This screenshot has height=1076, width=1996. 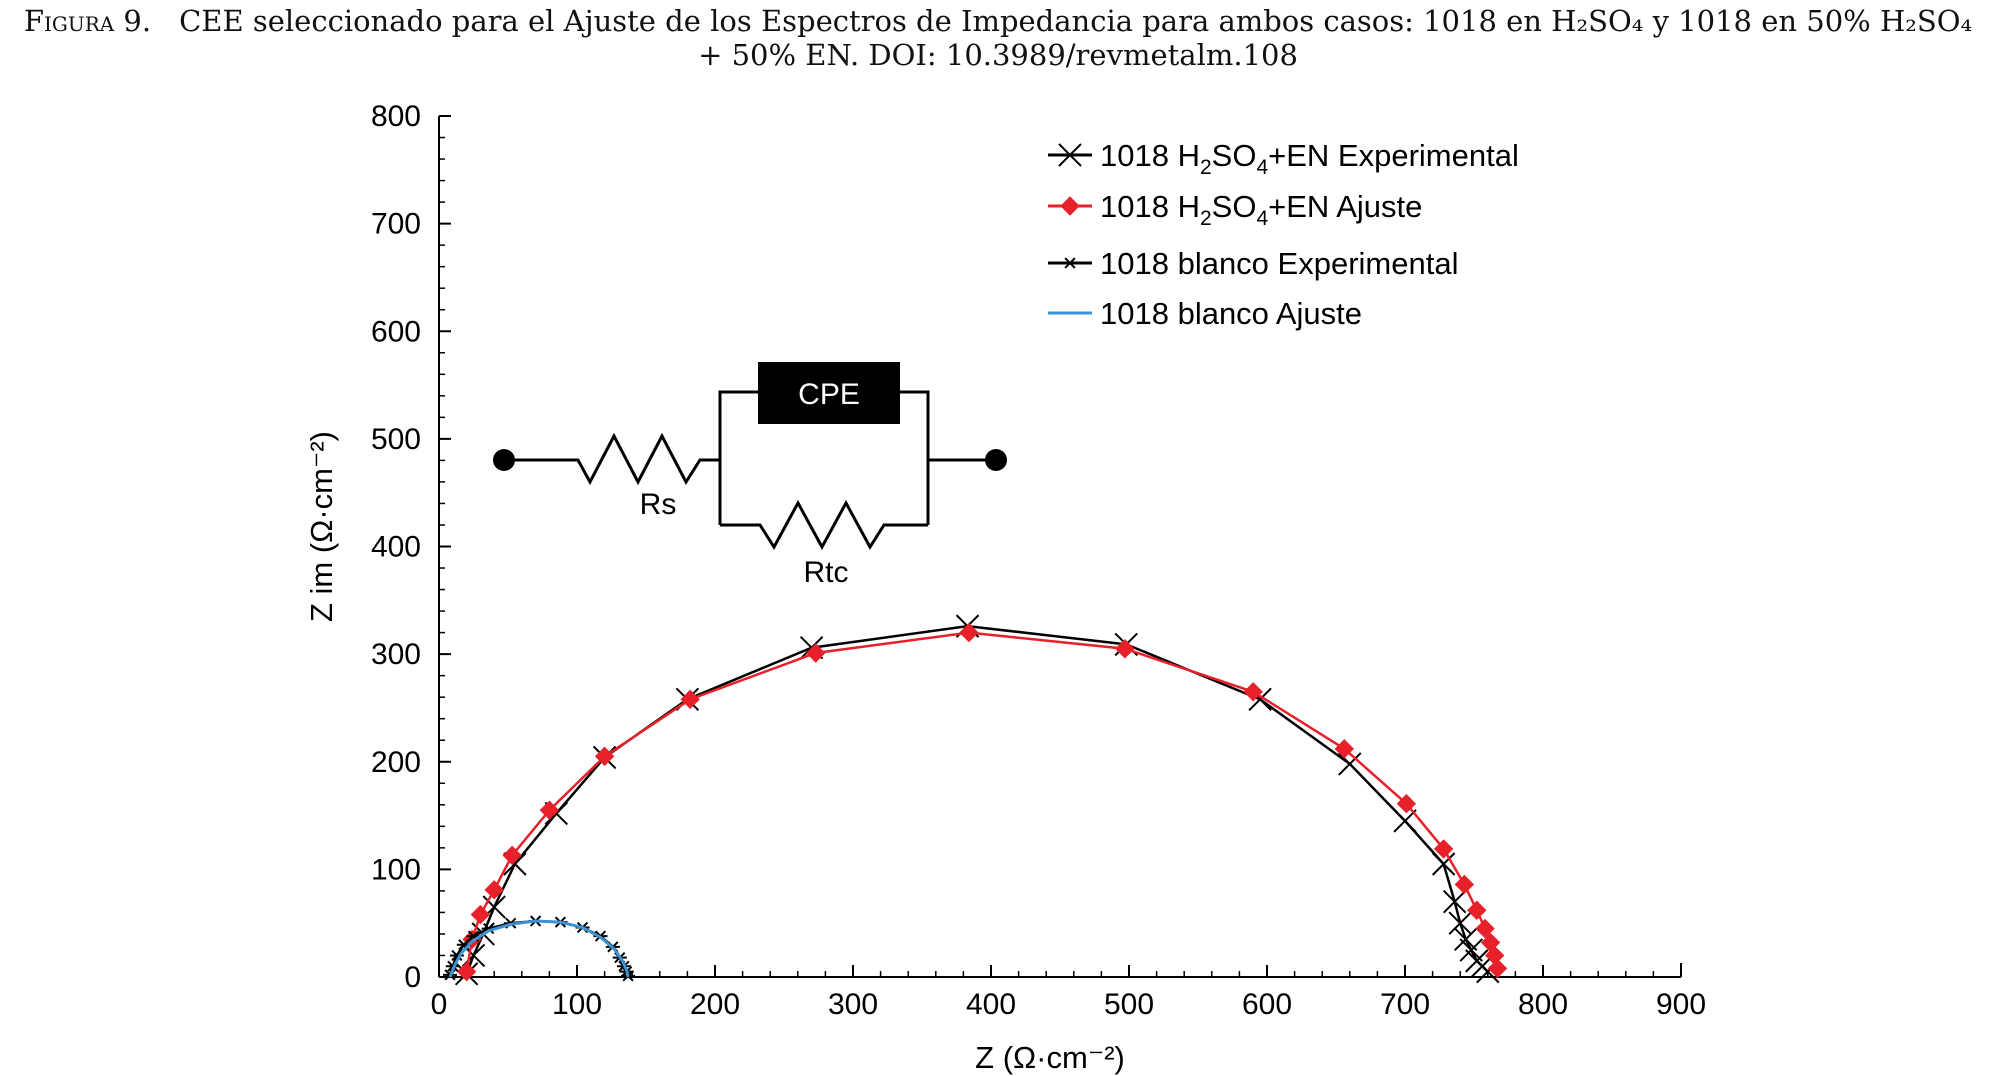 What do you see at coordinates (396, 654) in the screenshot?
I see `y-tick-label: 300` at bounding box center [396, 654].